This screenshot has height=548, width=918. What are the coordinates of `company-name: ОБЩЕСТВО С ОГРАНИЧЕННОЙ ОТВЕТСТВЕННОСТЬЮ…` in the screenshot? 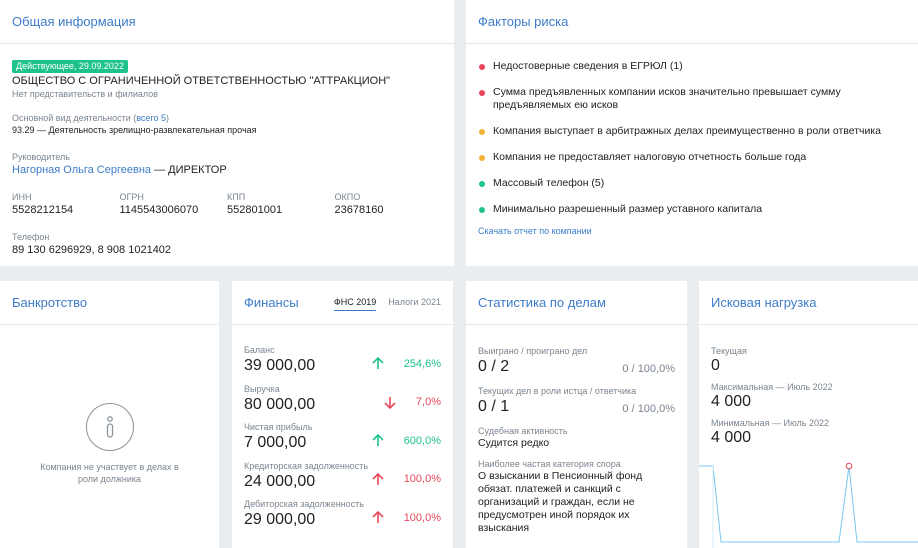 It's located at (201, 81).